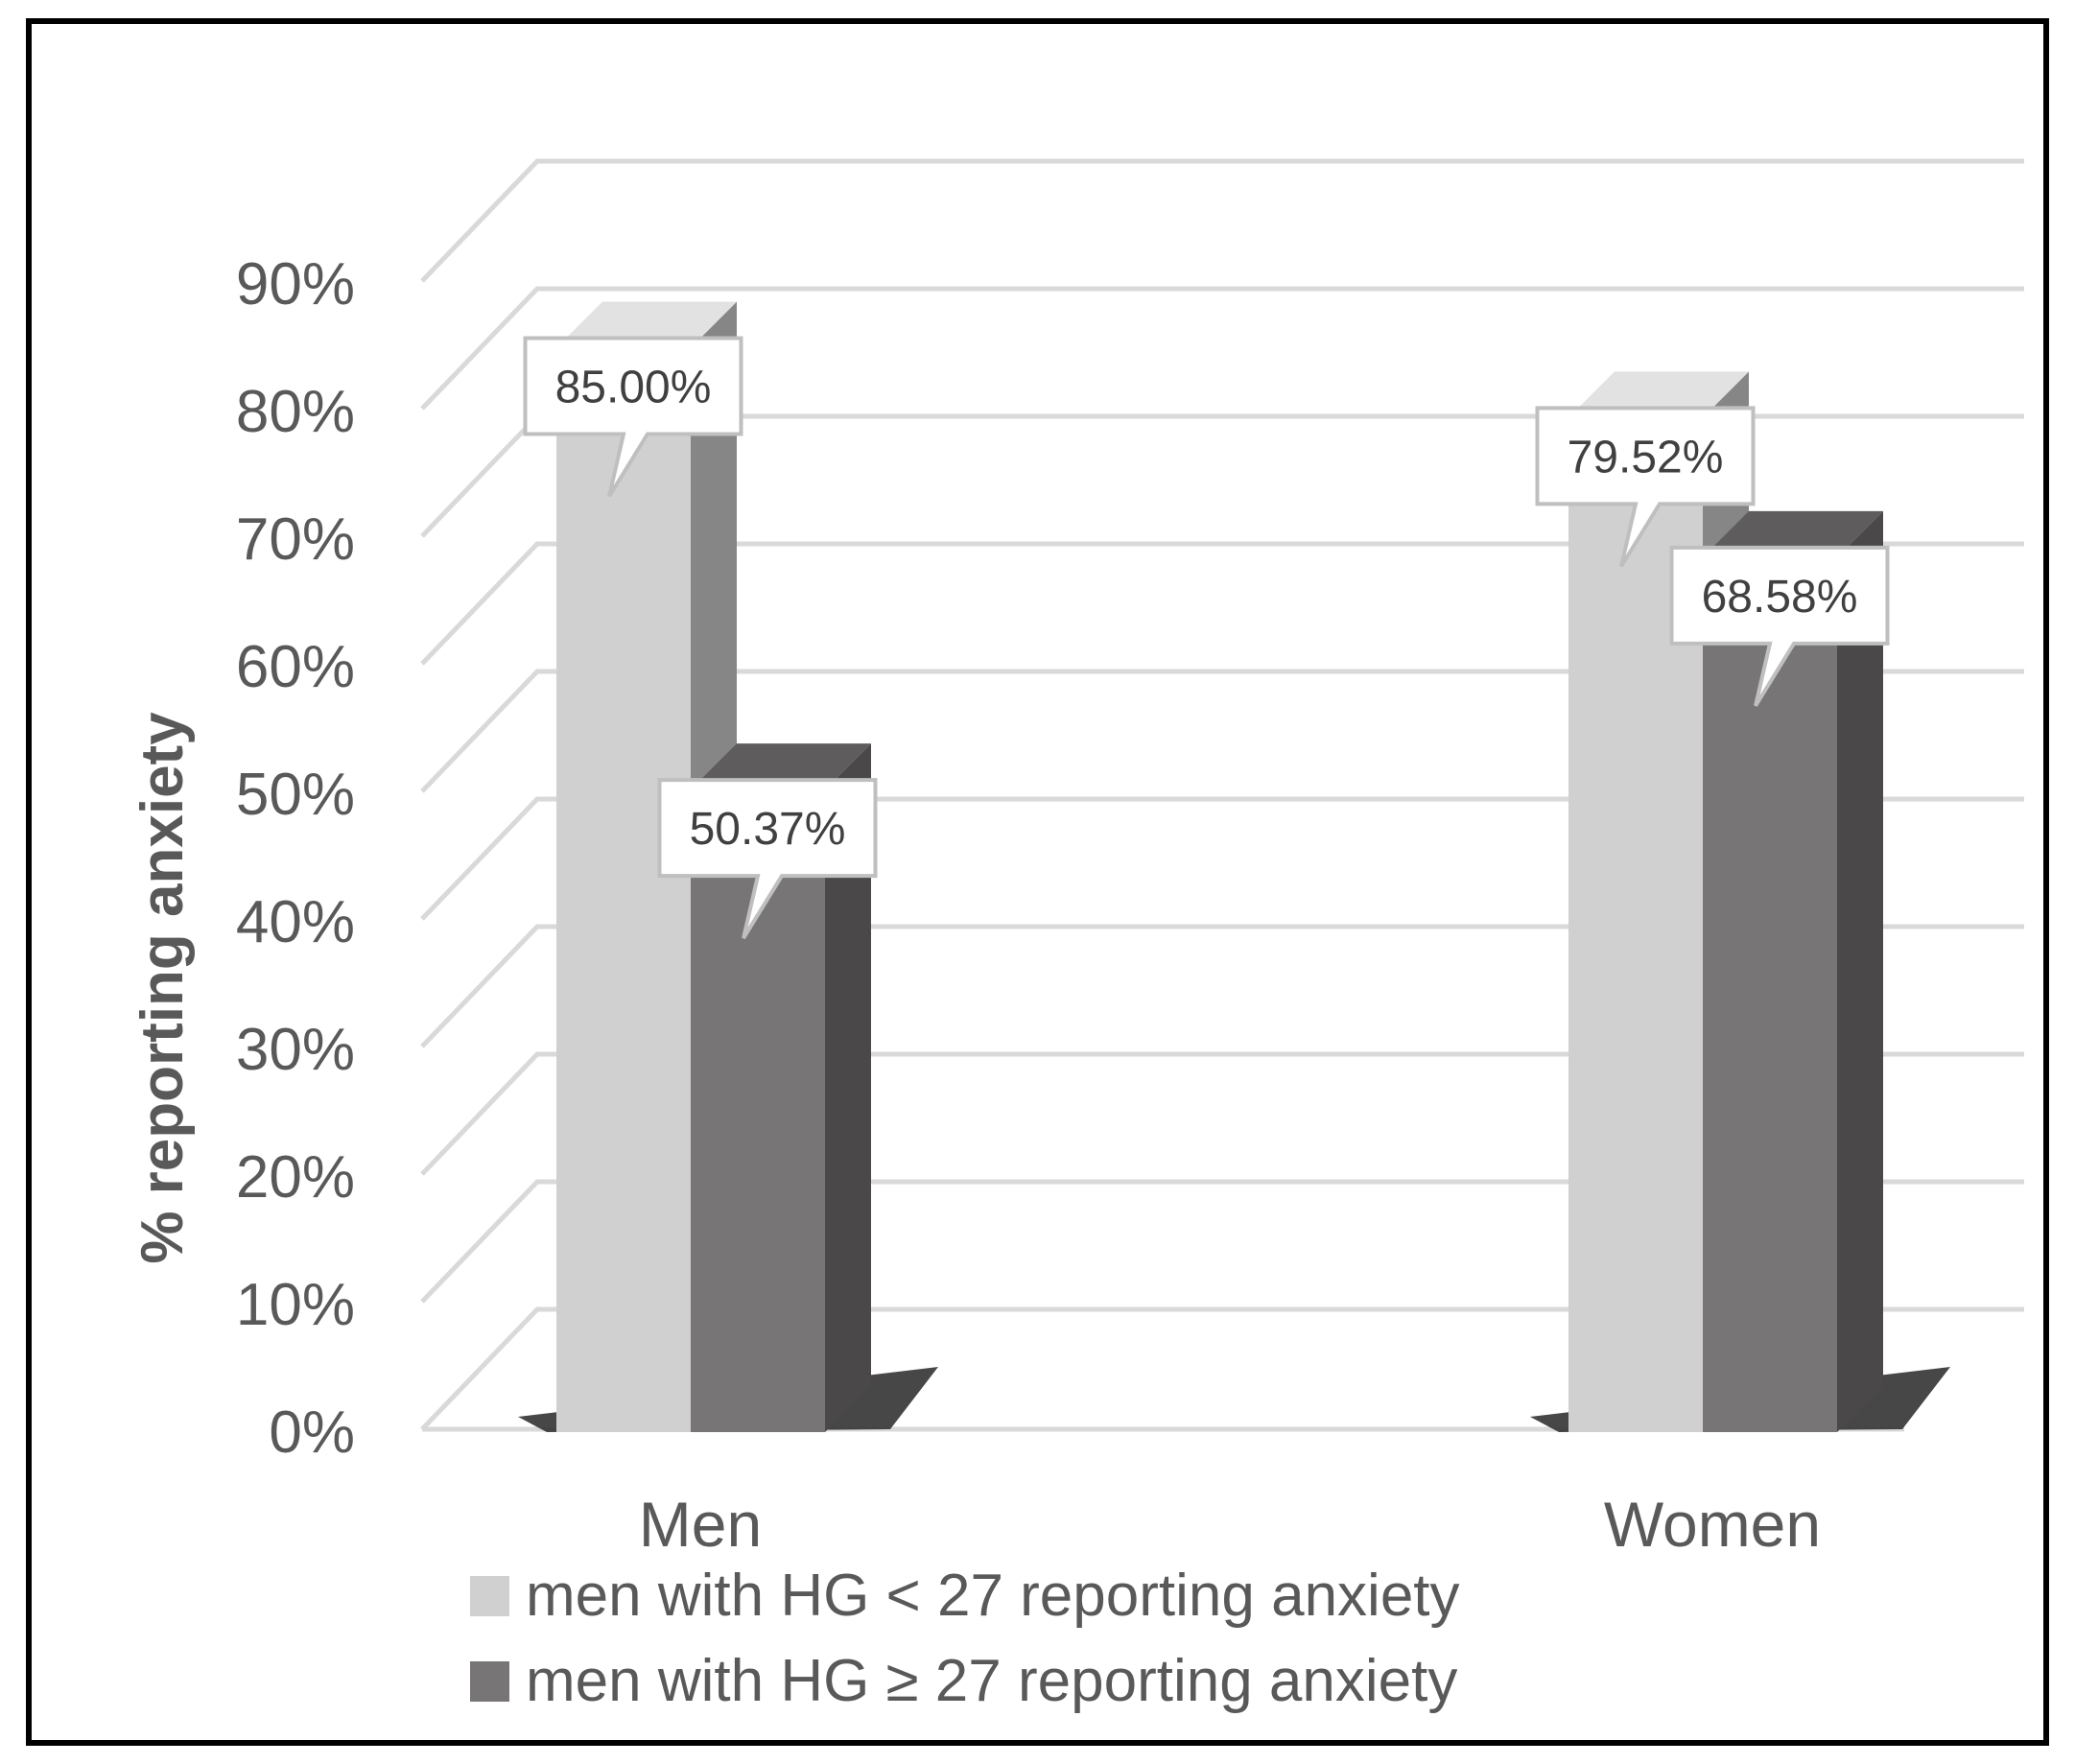 Image resolution: width=2075 pixels, height=1764 pixels. What do you see at coordinates (296, 412) in the screenshot?
I see `y-tick-label: 80%` at bounding box center [296, 412].